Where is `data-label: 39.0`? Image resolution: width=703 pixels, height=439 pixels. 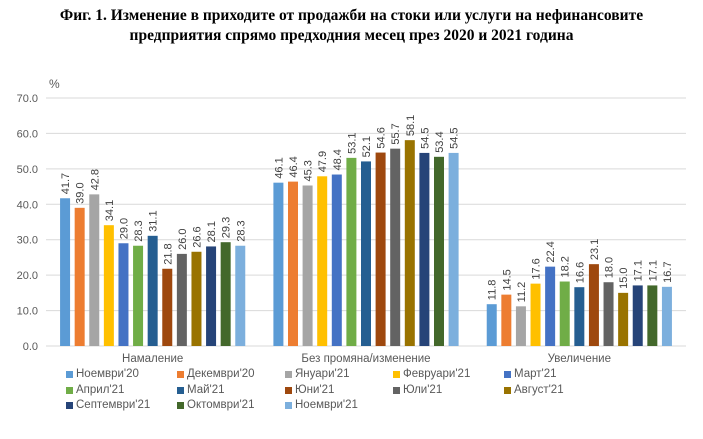 data-label: 39.0 is located at coordinates (81, 192).